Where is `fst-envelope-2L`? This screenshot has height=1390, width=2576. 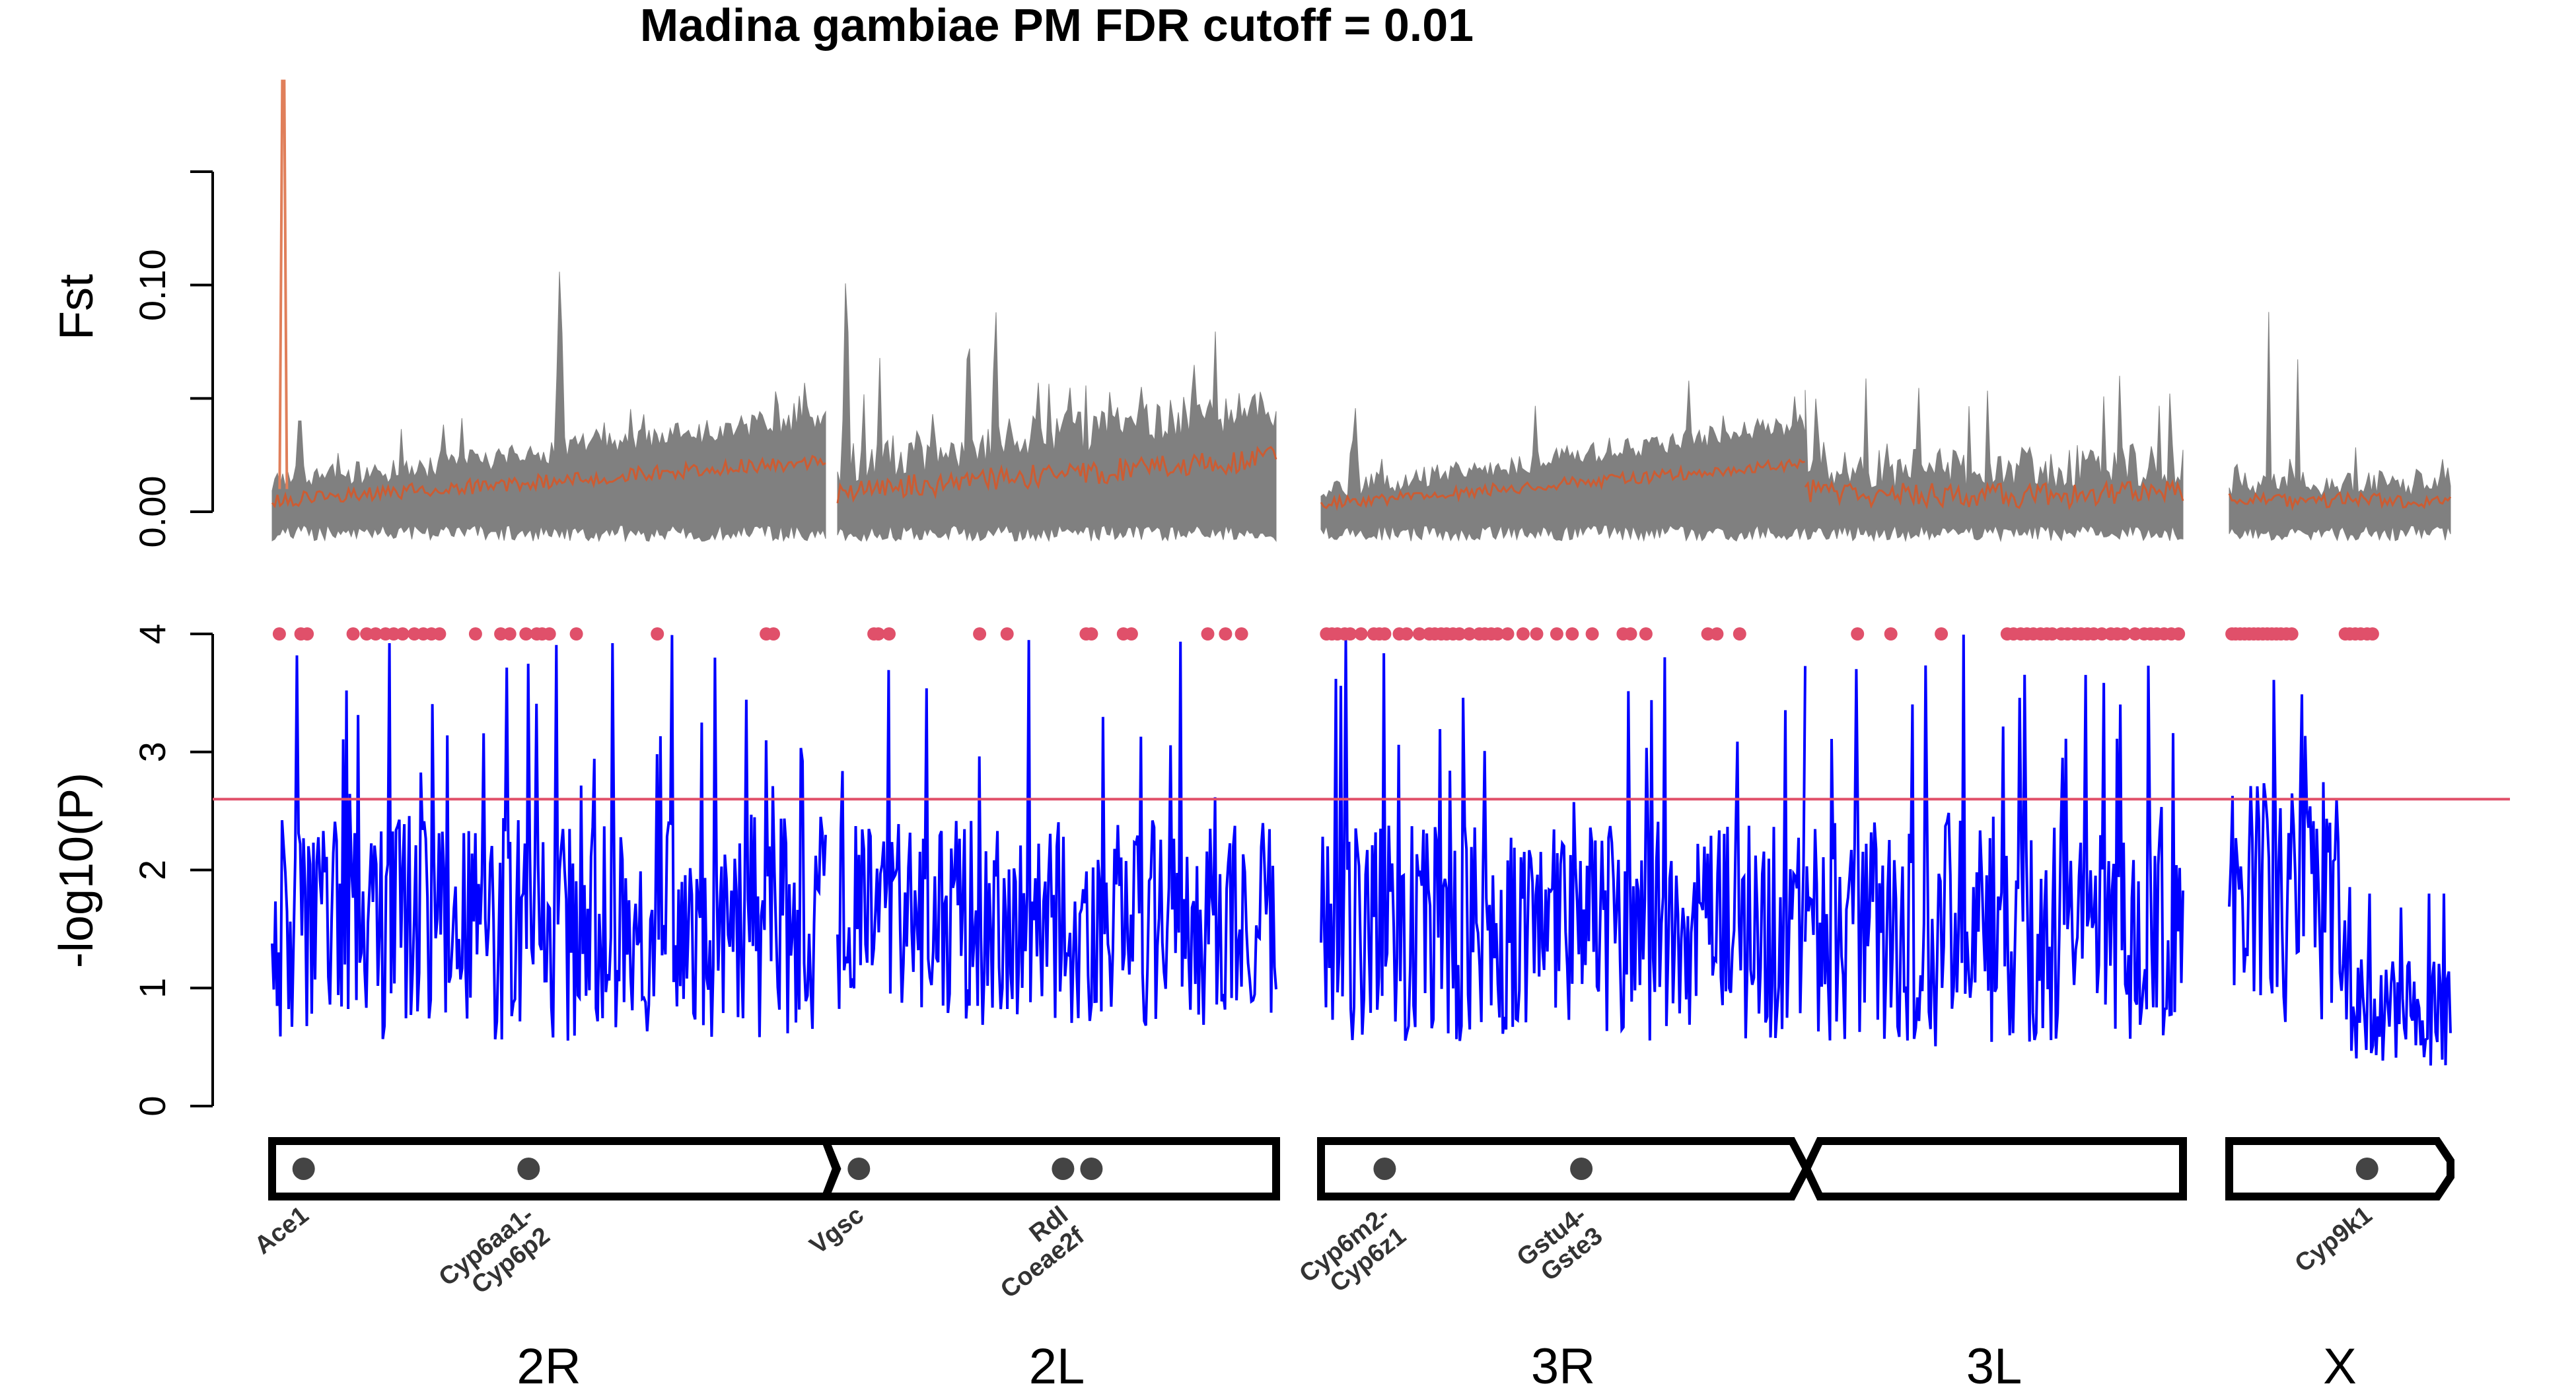
fst-envelope-2L is located at coordinates (1057, 412).